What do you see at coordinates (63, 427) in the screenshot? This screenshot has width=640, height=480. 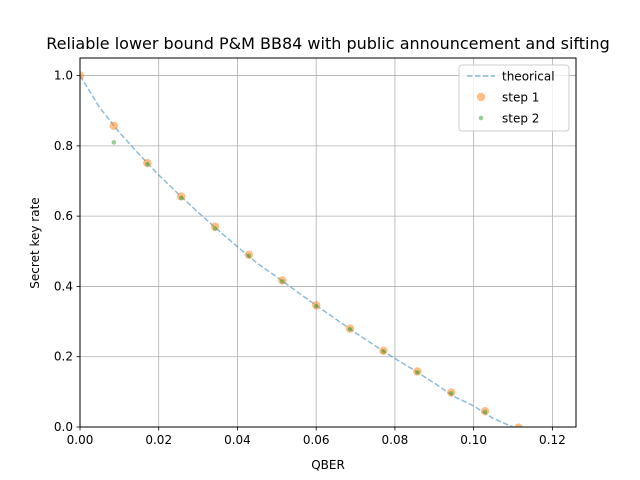 I see `y-tick-label: 0.0` at bounding box center [63, 427].